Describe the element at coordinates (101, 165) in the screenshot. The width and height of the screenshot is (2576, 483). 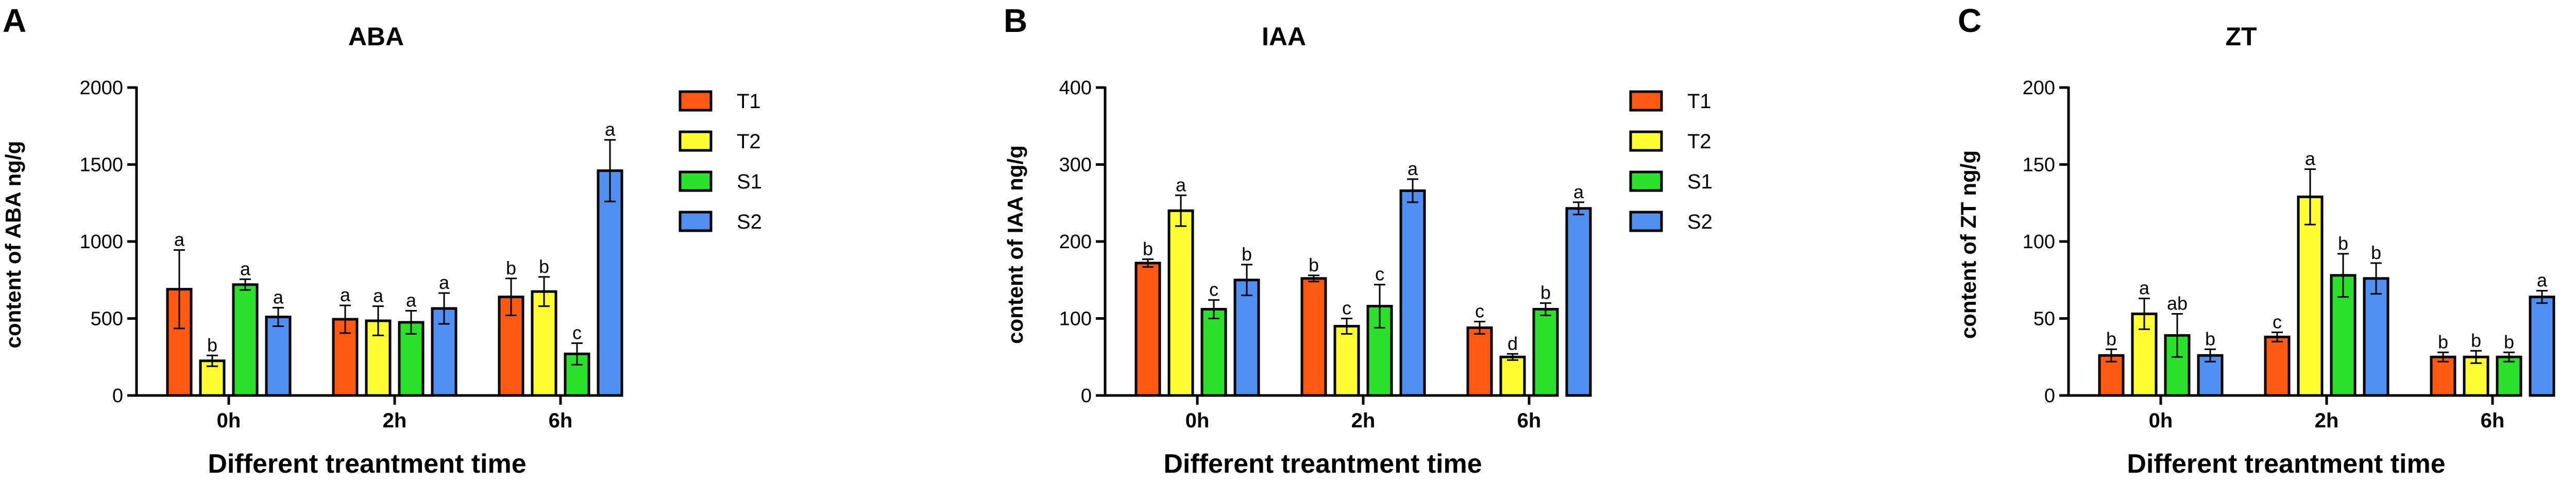
I see `y-tick-label: 1500` at that location.